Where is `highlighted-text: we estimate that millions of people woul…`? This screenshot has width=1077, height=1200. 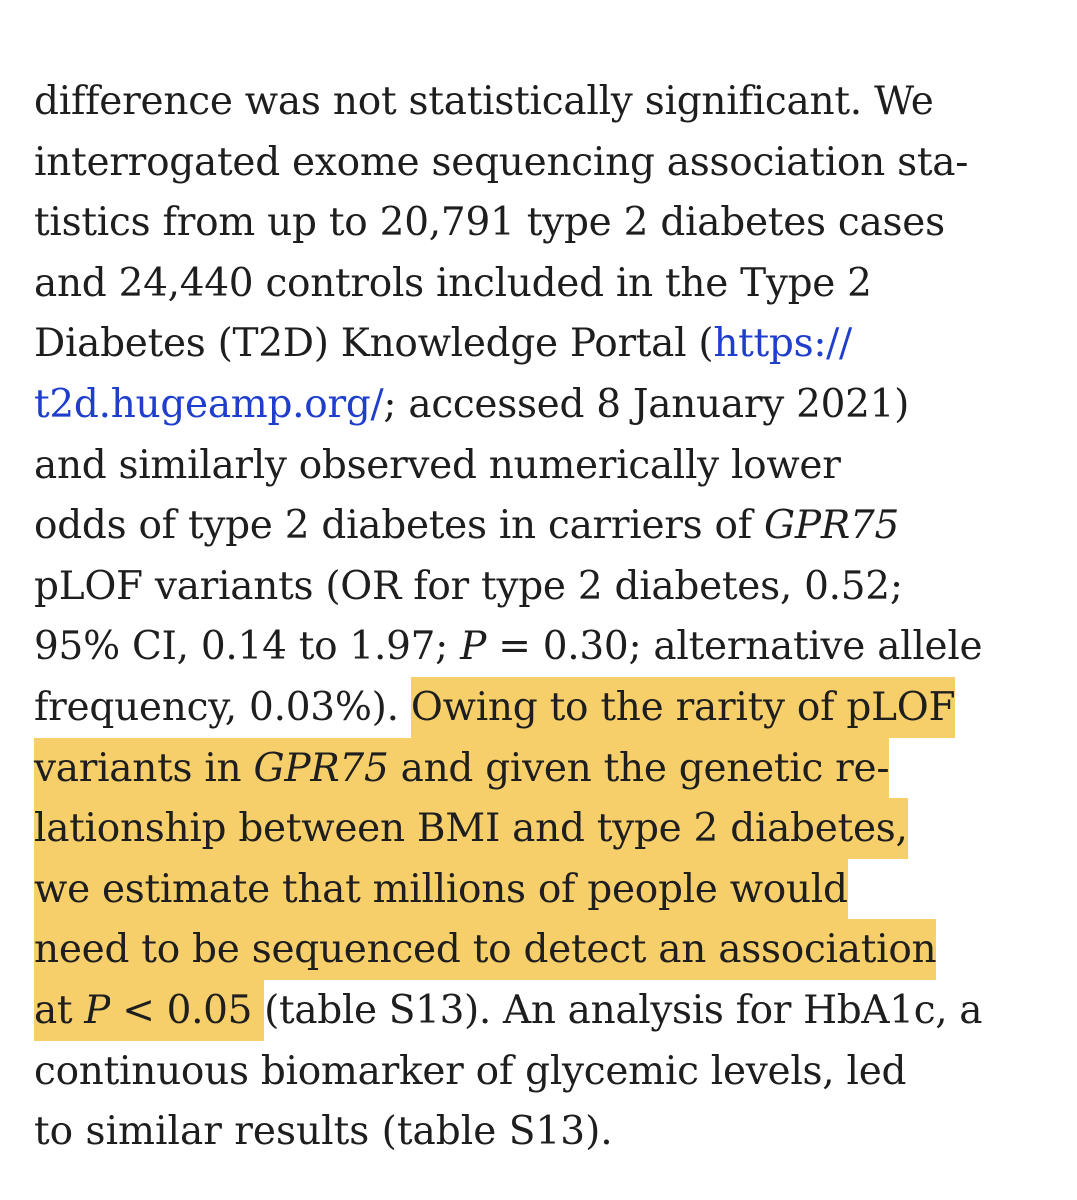 highlighted-text: we estimate that millions of people woul… is located at coordinates (441, 889).